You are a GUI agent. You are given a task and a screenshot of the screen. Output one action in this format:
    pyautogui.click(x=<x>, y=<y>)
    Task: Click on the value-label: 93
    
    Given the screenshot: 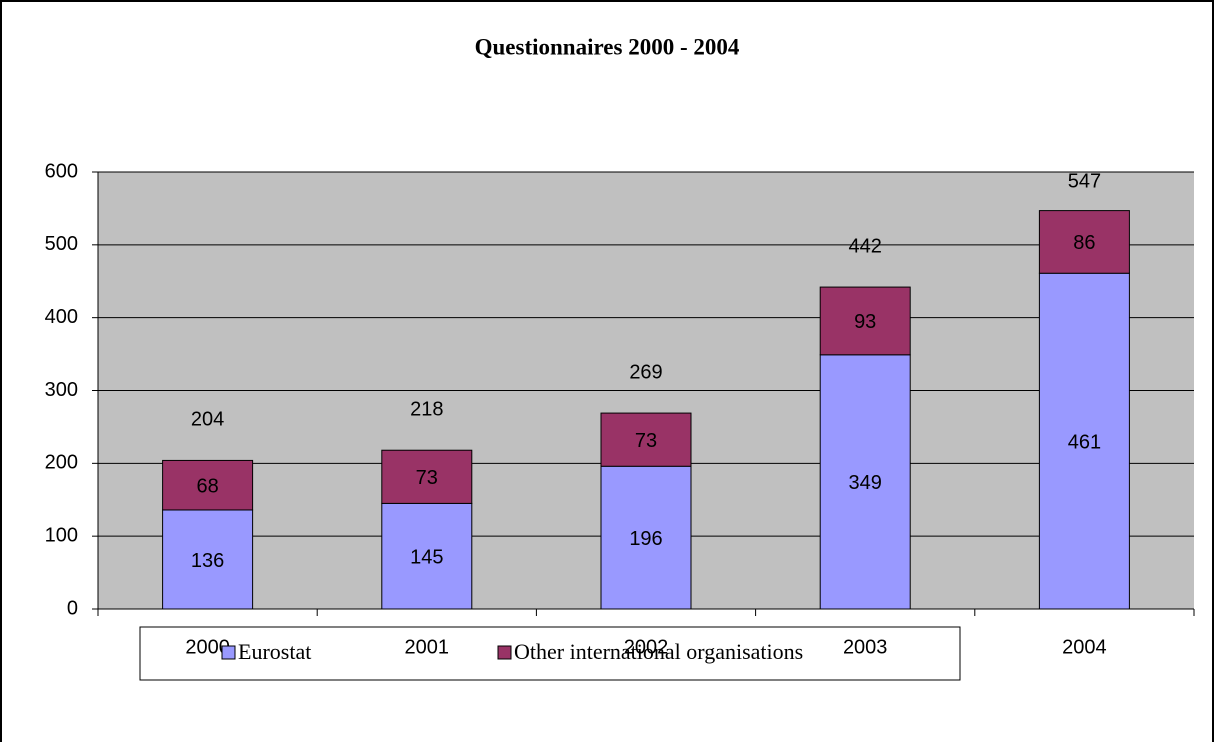 What is the action you would take?
    pyautogui.click(x=865, y=322)
    